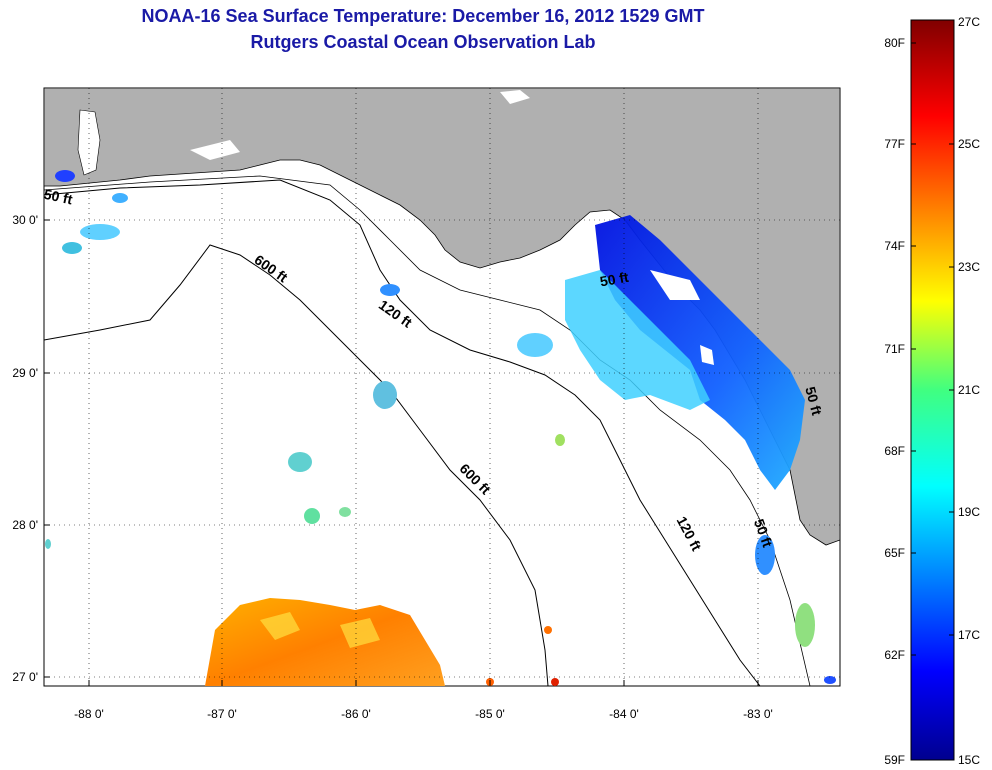 The height and width of the screenshot is (770, 992). I want to click on colorbar-c-label: 17C, so click(969, 635).